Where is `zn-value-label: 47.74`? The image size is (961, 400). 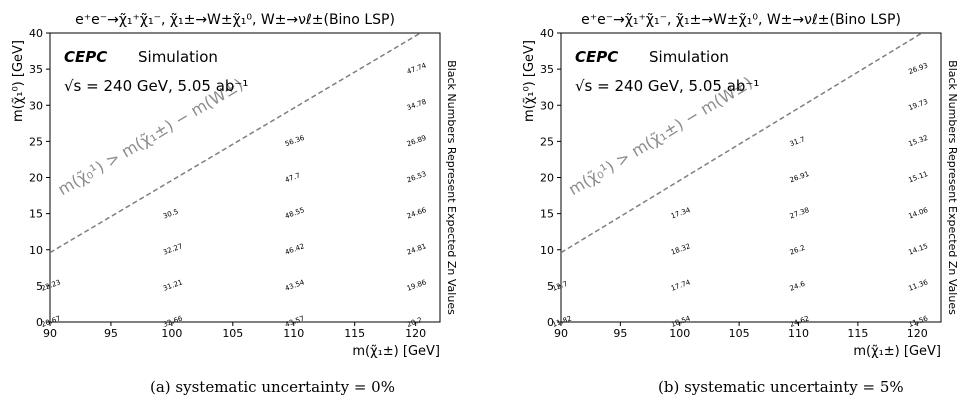 zn-value-label: 47.74 is located at coordinates (417, 68).